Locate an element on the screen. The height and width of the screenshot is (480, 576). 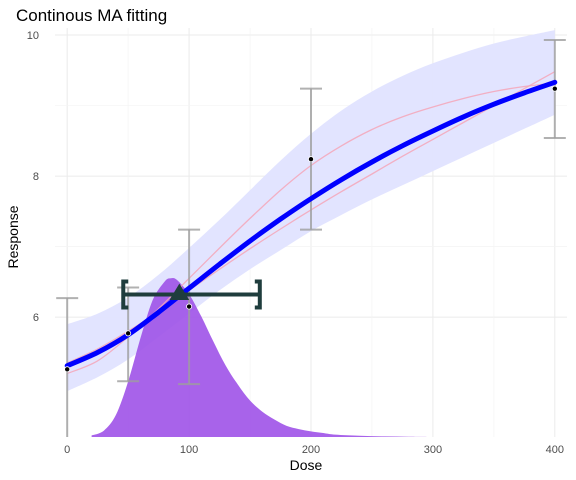
y-tick-label: 6 is located at coordinates (36, 318).